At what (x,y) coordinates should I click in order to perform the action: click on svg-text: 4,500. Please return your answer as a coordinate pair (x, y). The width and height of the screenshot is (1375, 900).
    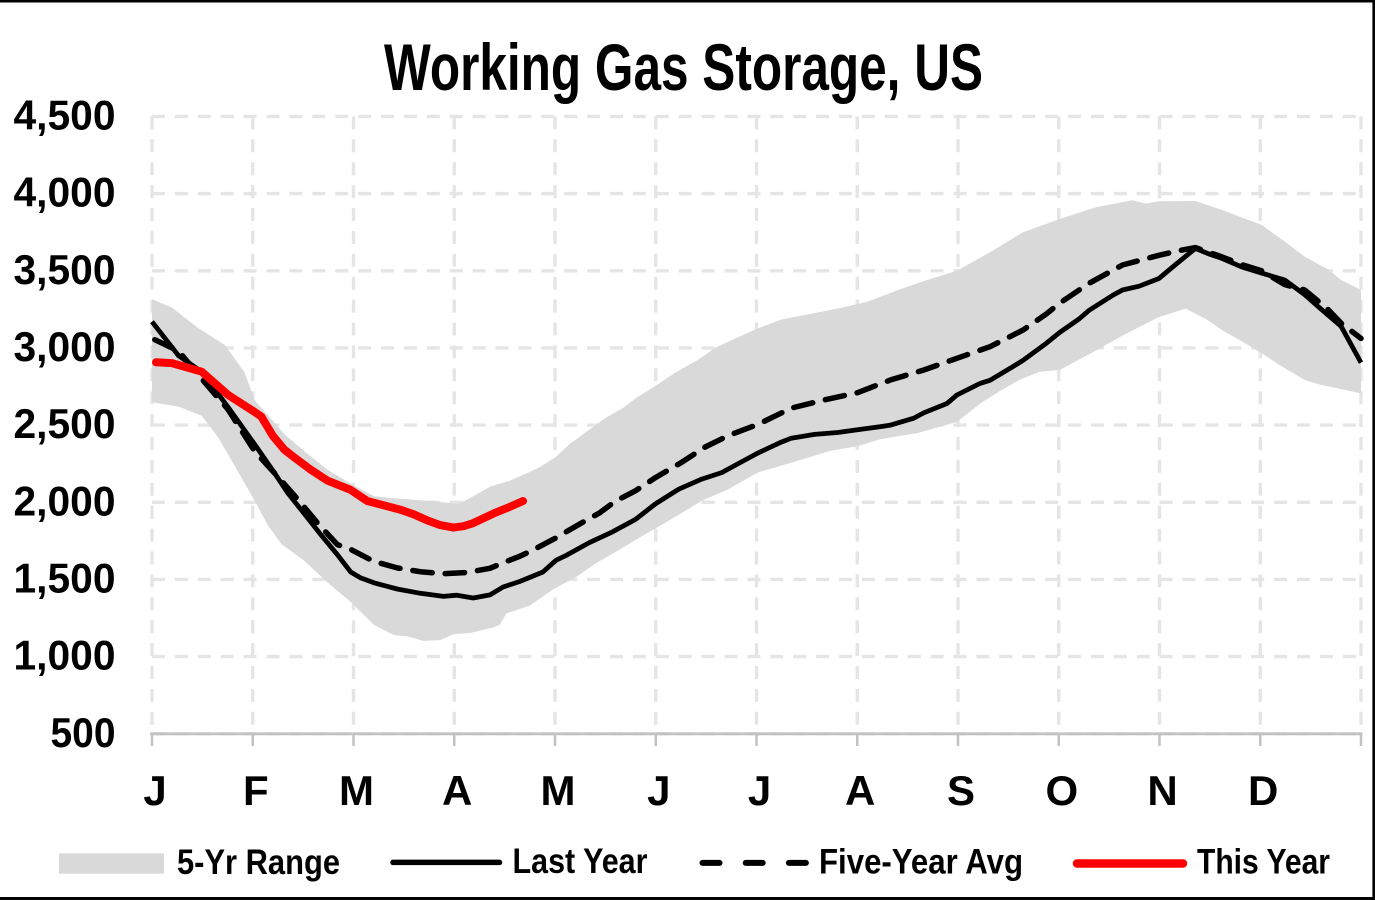
    Looking at the image, I should click on (65, 114).